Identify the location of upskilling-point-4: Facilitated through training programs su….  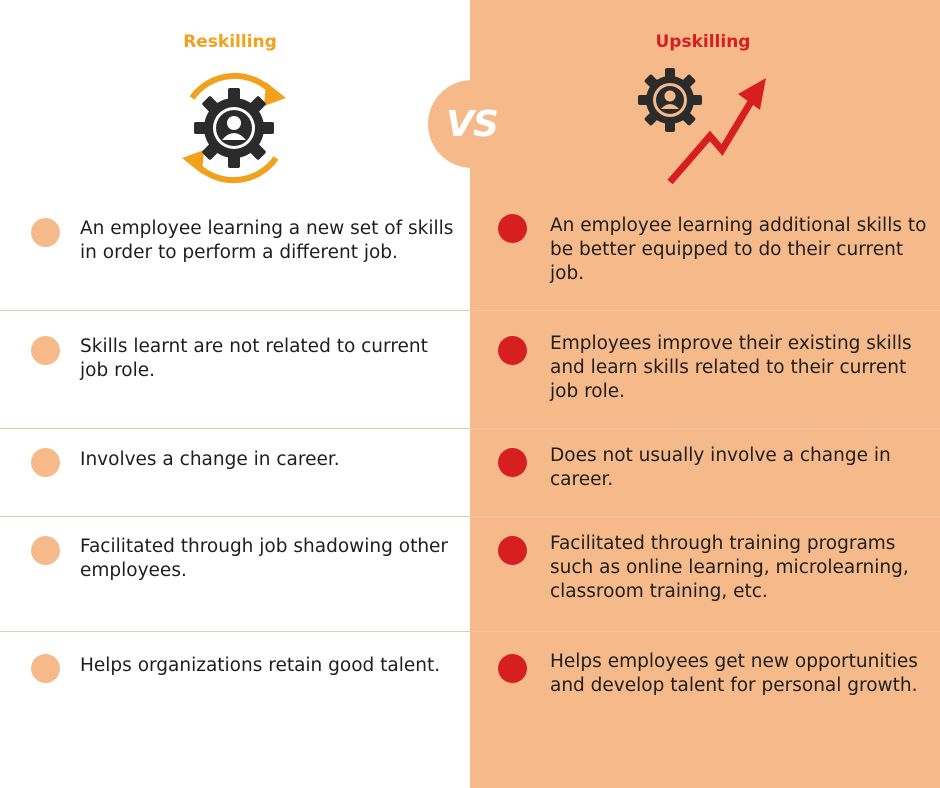
(729, 567).